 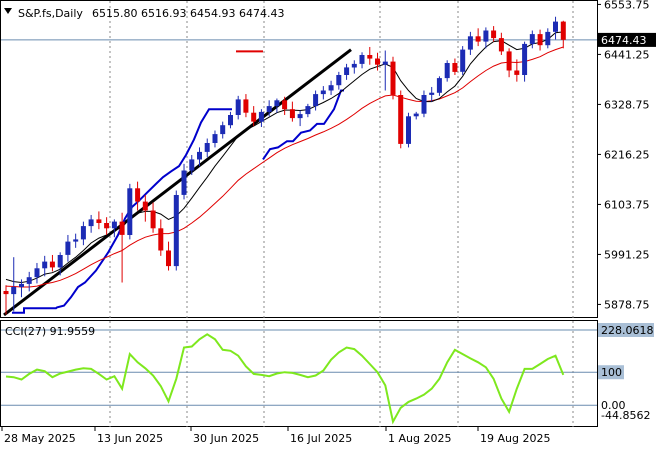 What do you see at coordinates (627, 254) in the screenshot?
I see `price-tick-label: 5991.25` at bounding box center [627, 254].